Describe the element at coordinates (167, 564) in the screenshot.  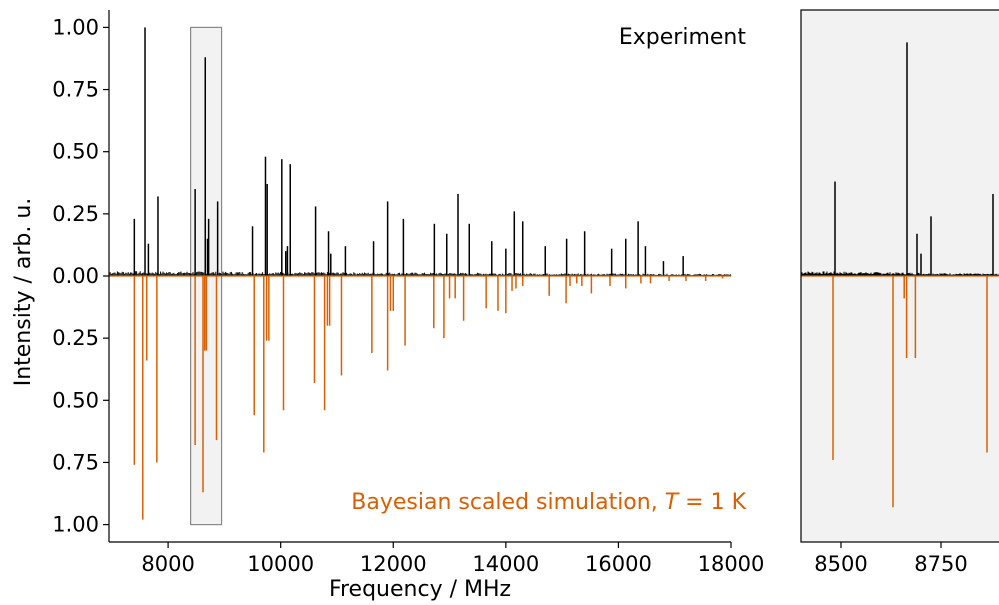
I see `x-tick-label: 8000` at that location.